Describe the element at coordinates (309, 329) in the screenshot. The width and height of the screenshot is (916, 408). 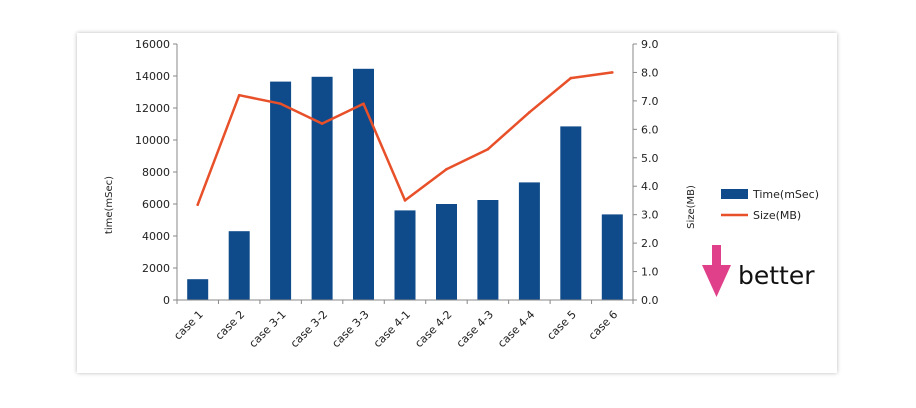
I see `x-tick-label: case 3-2` at that location.